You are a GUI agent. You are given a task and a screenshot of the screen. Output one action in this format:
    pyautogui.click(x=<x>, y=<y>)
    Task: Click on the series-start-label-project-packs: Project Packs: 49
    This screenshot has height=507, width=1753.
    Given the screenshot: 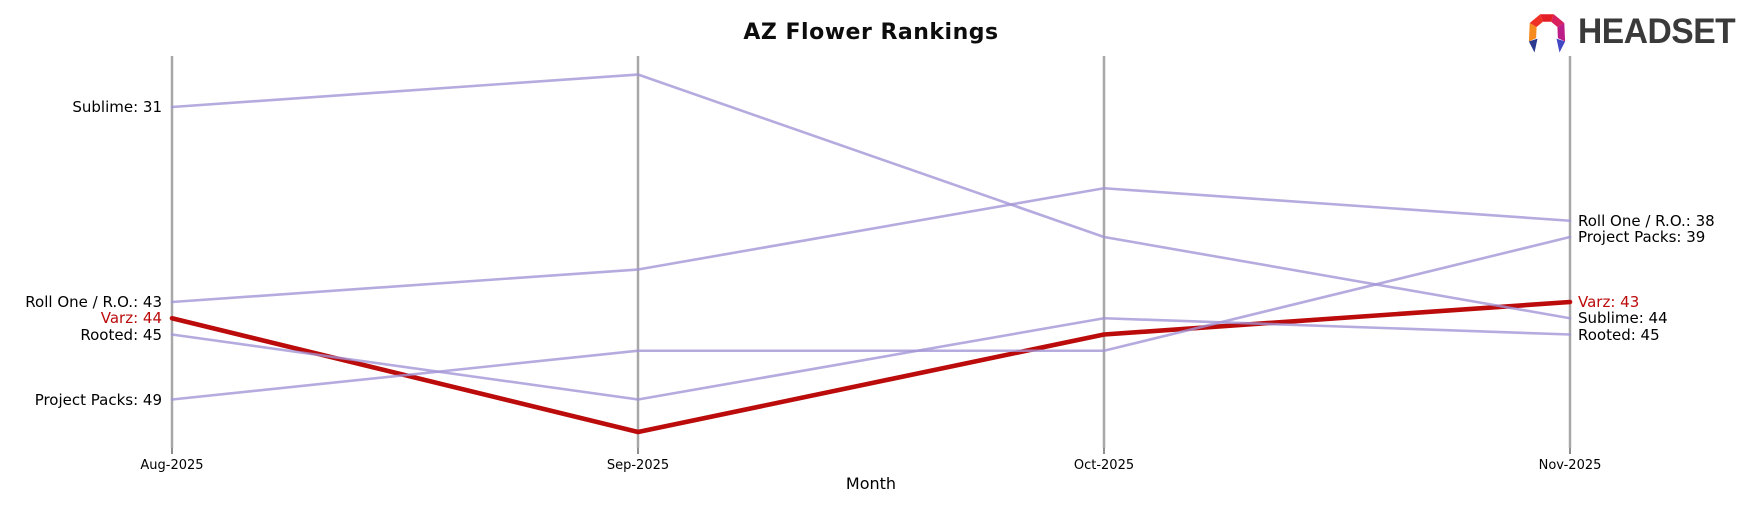 What is the action you would take?
    pyautogui.click(x=98, y=399)
    